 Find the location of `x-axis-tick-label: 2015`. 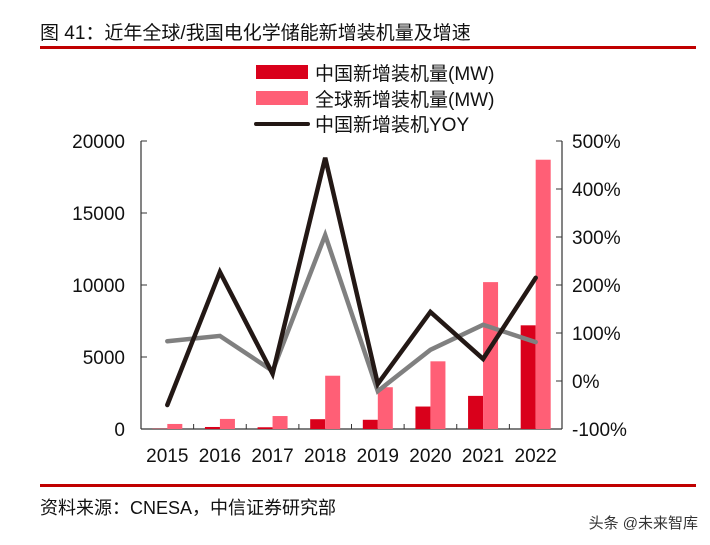

x-axis-tick-label: 2015 is located at coordinates (167, 456).